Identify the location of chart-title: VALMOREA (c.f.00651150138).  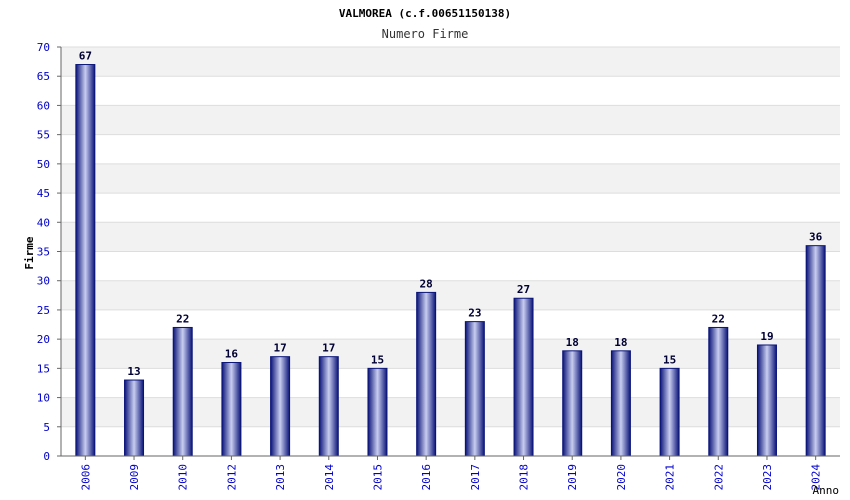
(425, 13).